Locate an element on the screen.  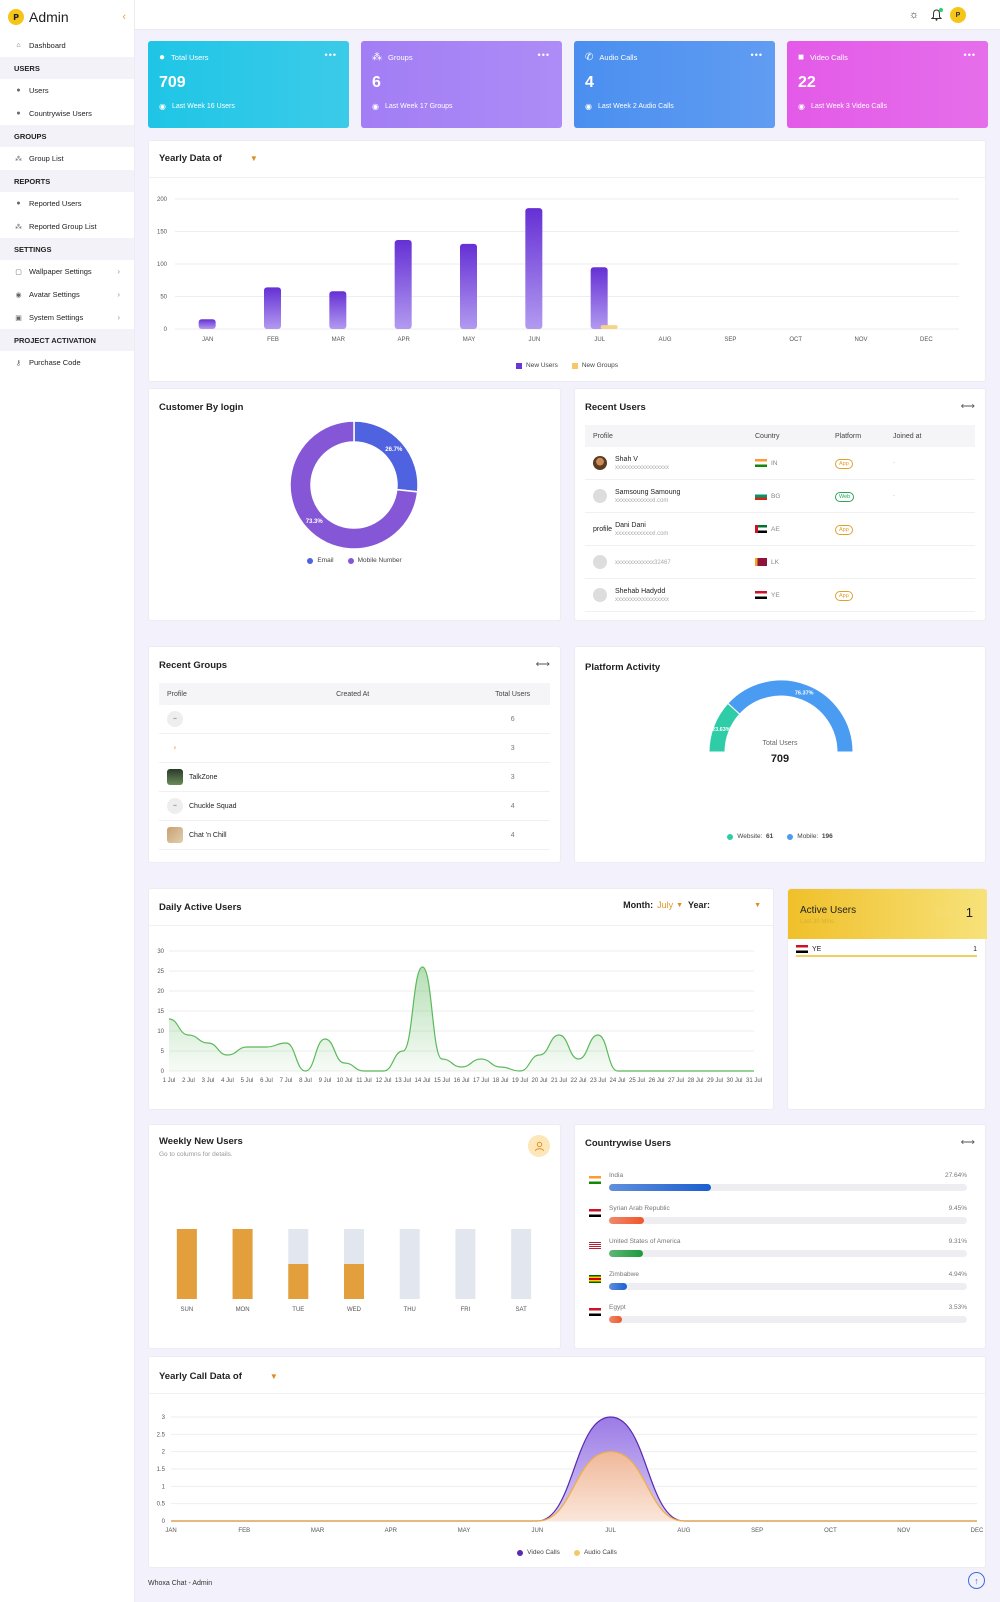
call-line is located at coordinates (574, 1486).